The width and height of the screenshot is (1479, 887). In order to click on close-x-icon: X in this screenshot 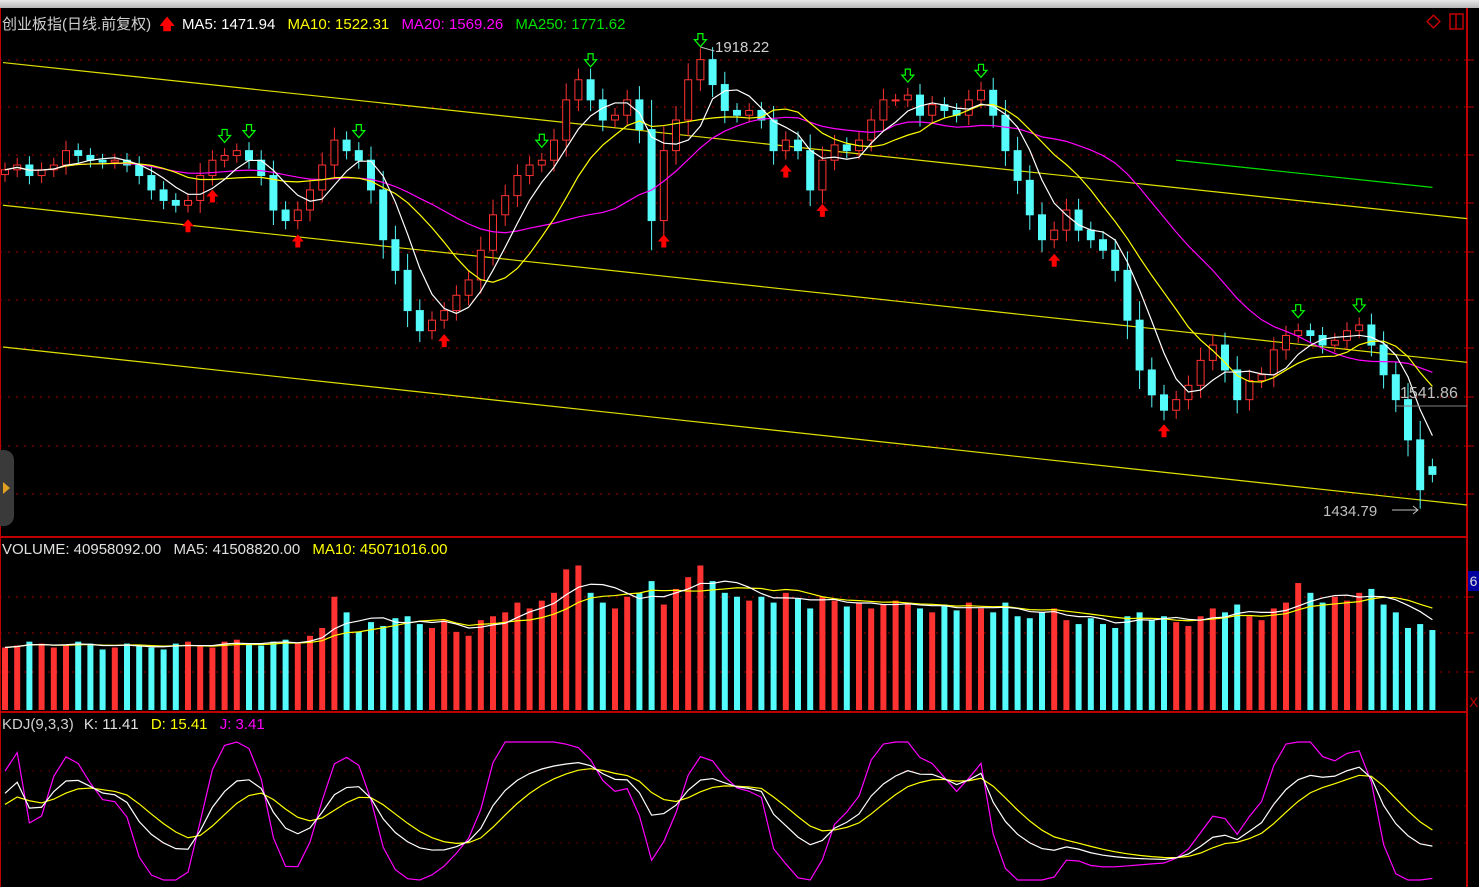, I will do `click(1474, 702)`.